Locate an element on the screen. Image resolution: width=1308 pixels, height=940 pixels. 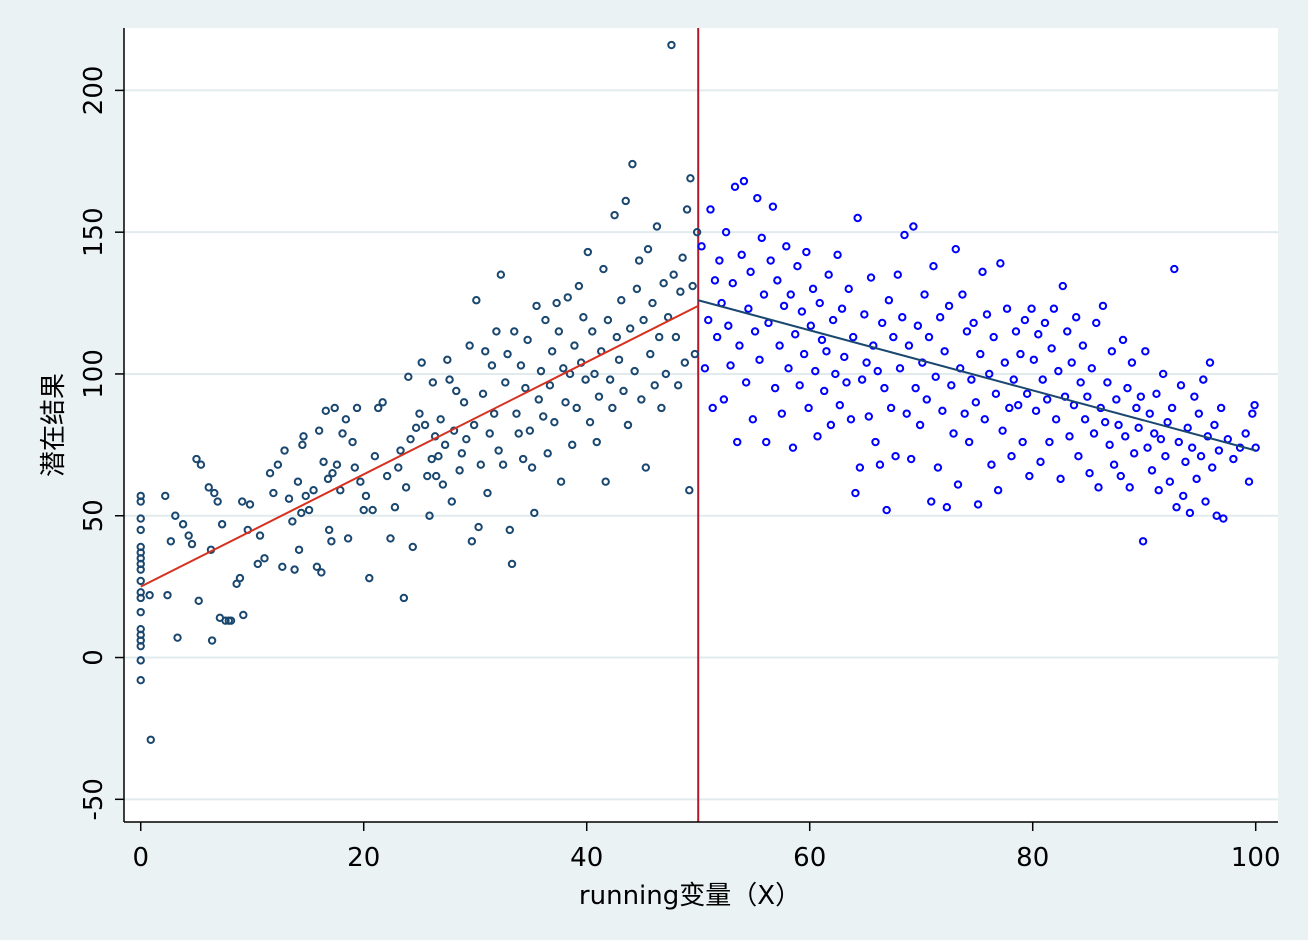
right-fit-line is located at coordinates (976, 375).